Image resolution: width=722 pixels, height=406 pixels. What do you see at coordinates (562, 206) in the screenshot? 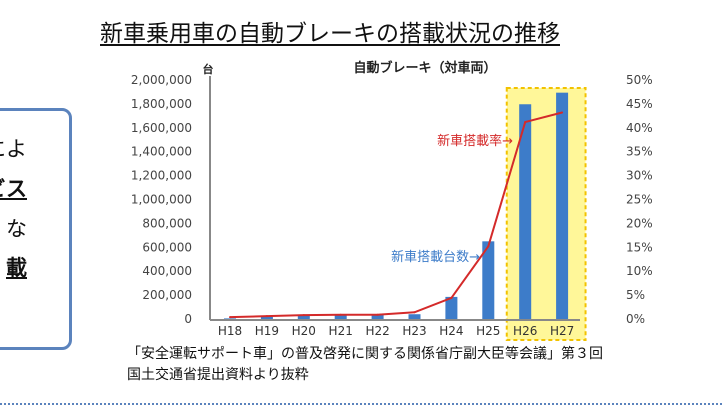
I see `bar-H27` at bounding box center [562, 206].